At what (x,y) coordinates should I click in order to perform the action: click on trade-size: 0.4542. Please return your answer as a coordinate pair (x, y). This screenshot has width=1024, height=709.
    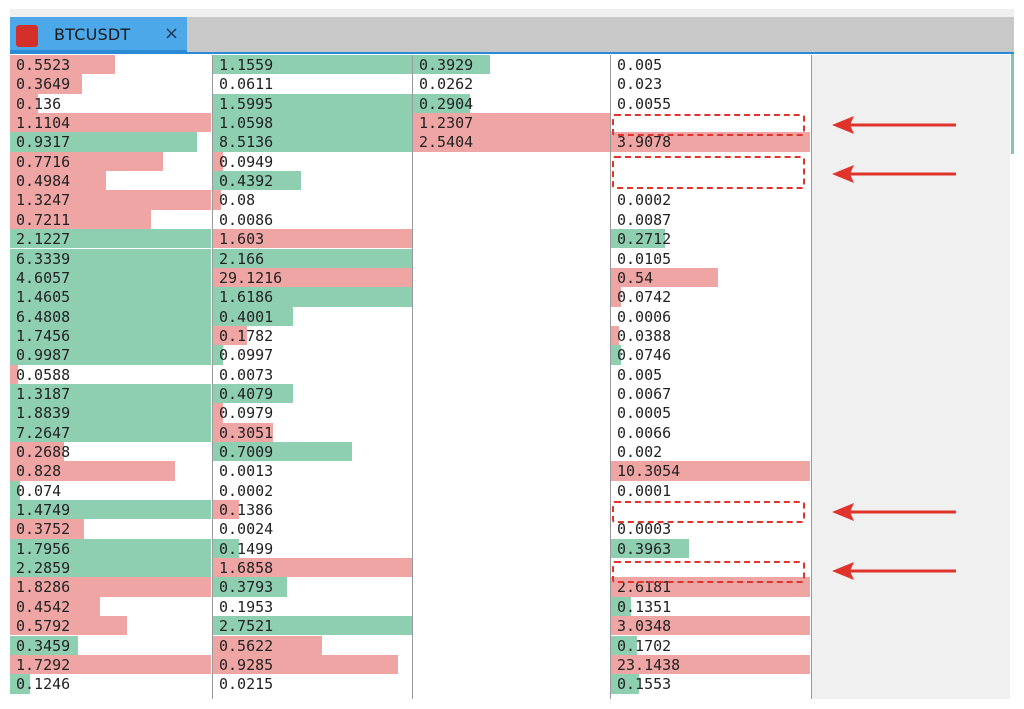
    Looking at the image, I should click on (43, 606).